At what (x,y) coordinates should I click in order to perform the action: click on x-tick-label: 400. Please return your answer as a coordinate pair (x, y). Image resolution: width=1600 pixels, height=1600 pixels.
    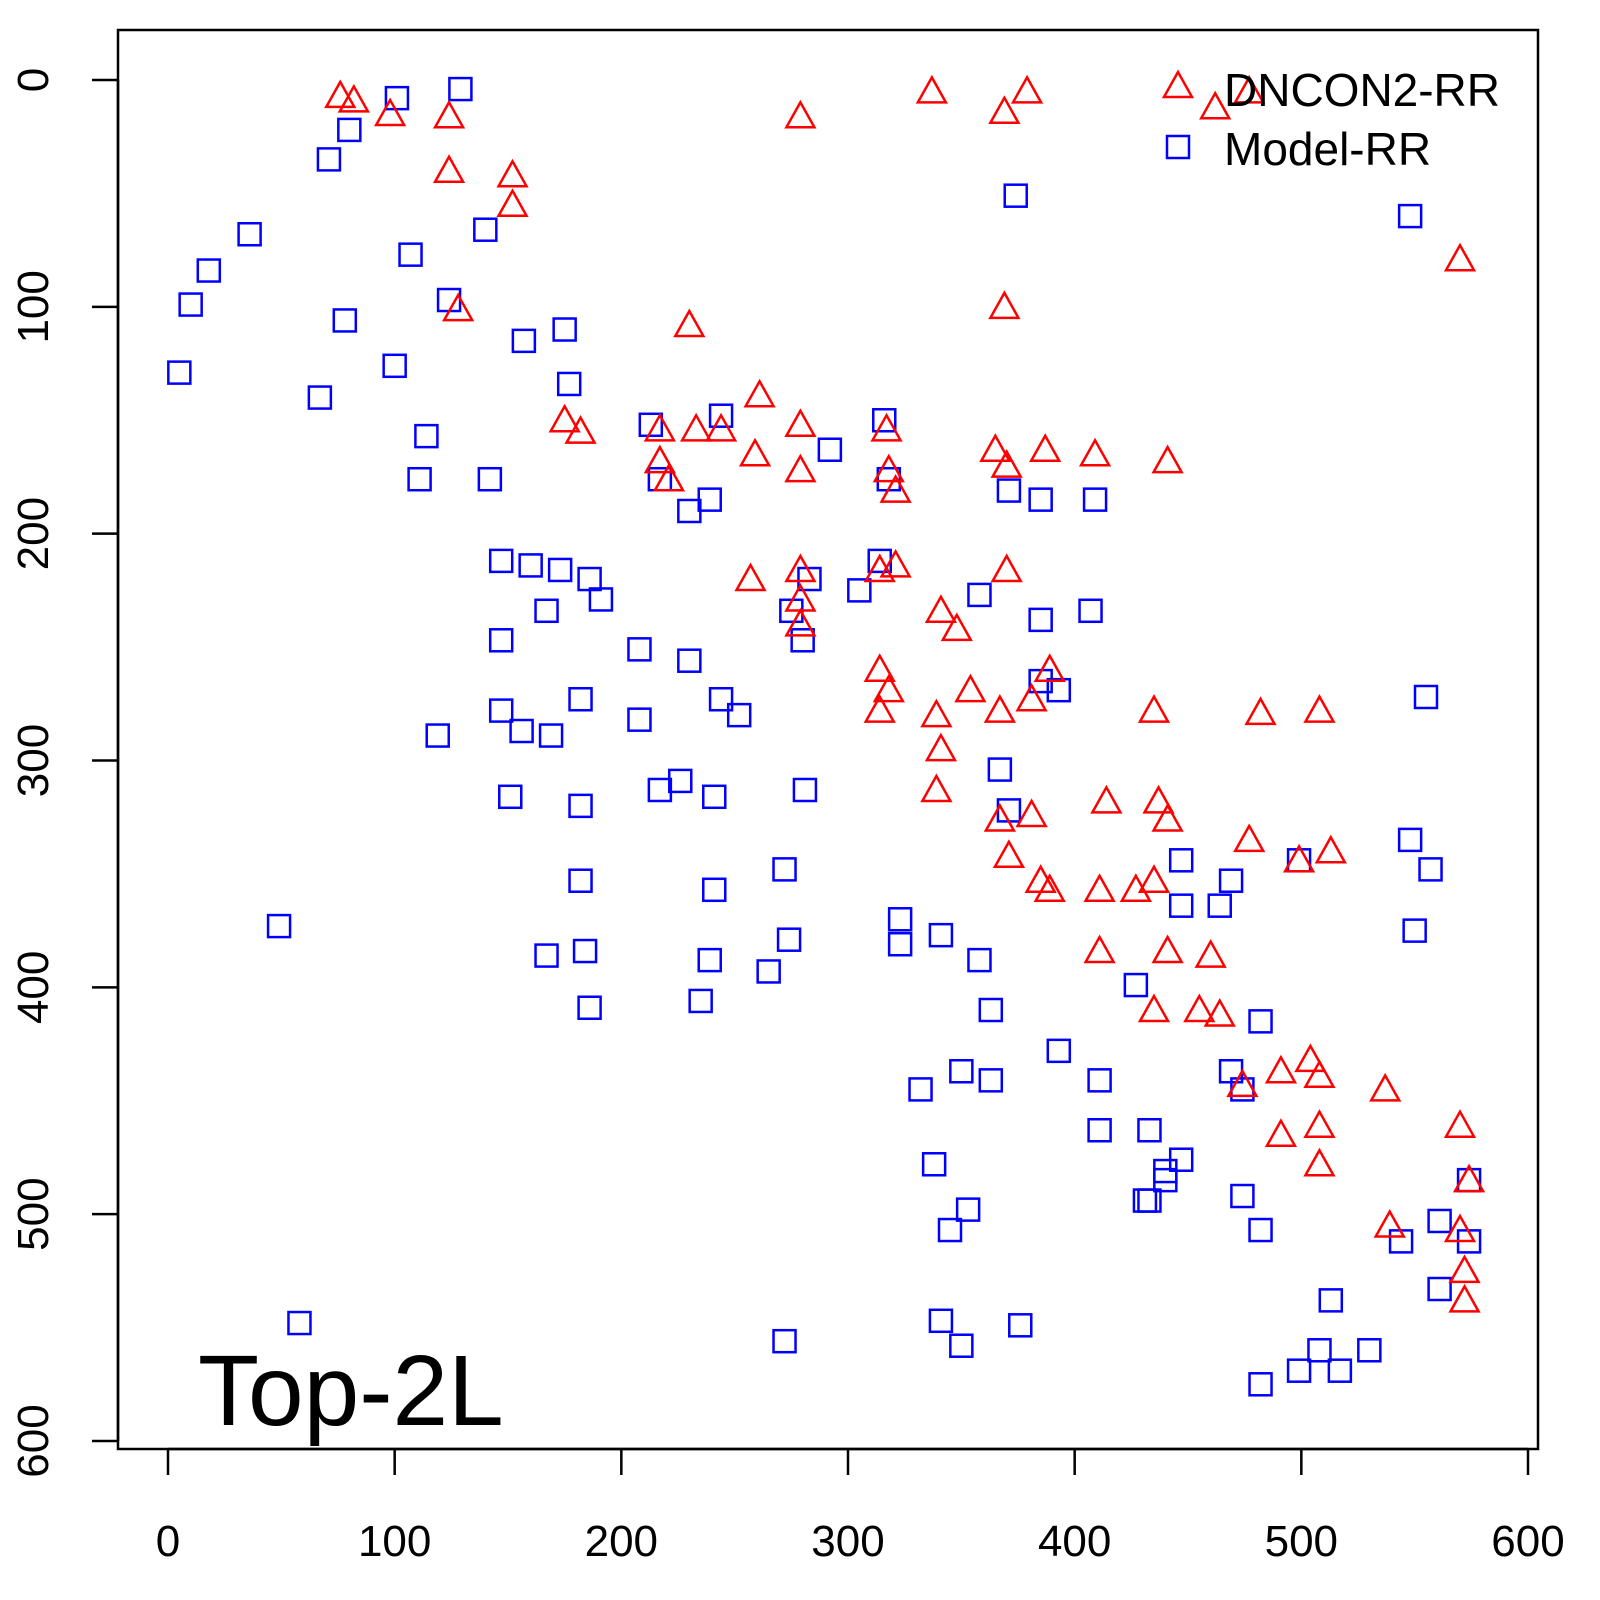
    Looking at the image, I should click on (1074, 1541).